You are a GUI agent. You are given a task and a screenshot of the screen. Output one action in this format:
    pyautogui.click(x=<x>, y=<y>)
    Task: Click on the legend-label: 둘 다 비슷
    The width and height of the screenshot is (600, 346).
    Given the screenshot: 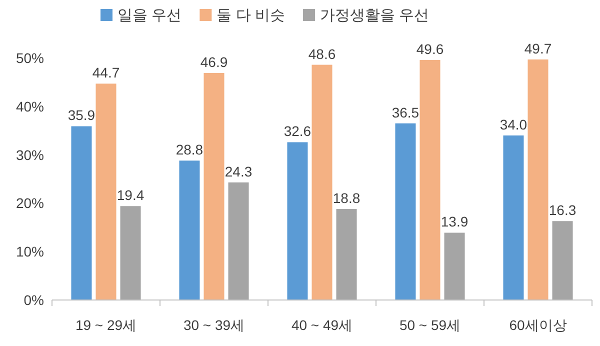 What is the action you would take?
    pyautogui.click(x=251, y=15)
    